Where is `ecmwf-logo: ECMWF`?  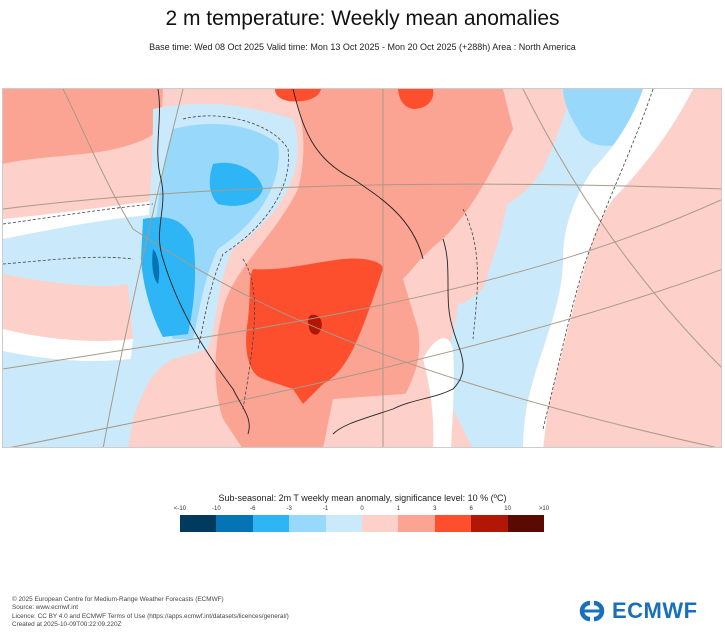 ecmwf-logo: ECMWF is located at coordinates (637, 611).